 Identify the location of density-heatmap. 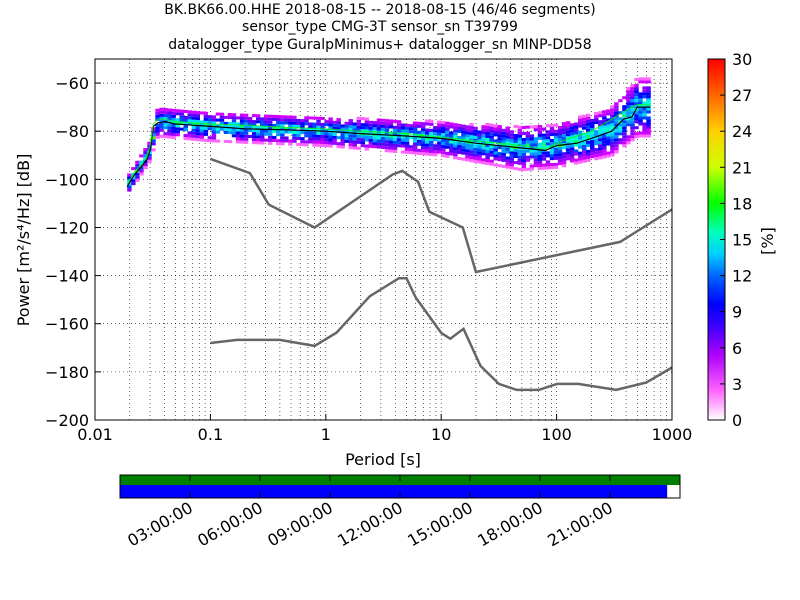
(389, 134).